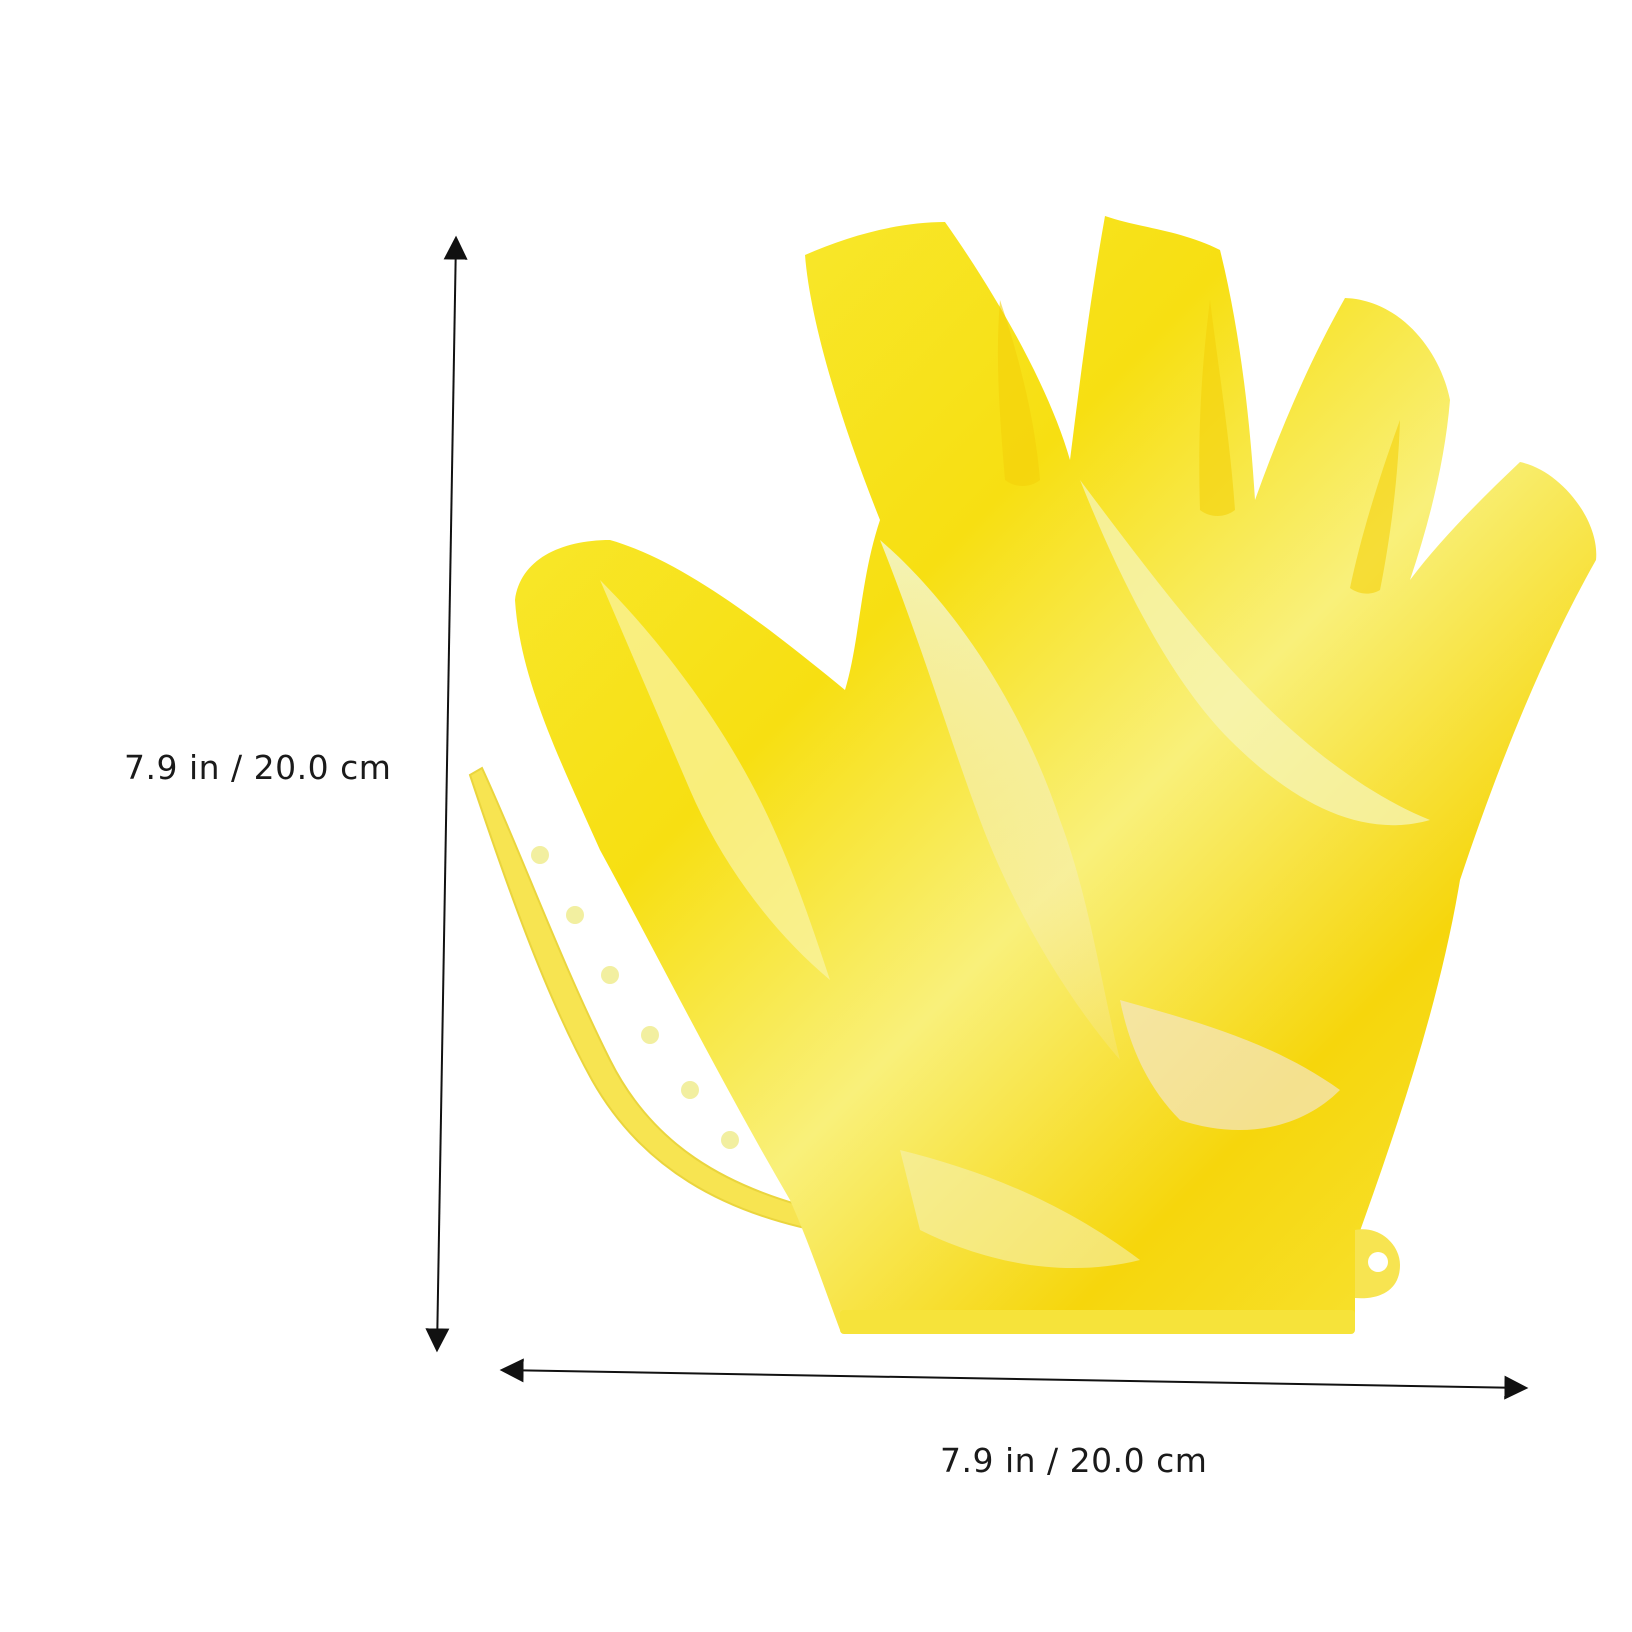  What do you see at coordinates (1074, 1460) in the screenshot?
I see `width-dimension-label: 7.9 in / 20.0 cm` at bounding box center [1074, 1460].